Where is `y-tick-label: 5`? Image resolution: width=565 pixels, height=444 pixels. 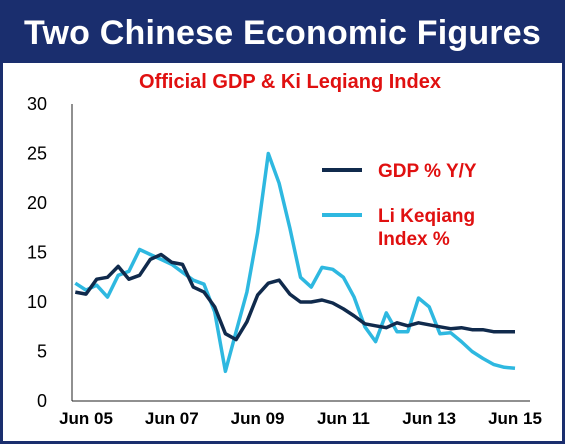
y-tick-label: 5 is located at coordinates (42, 352).